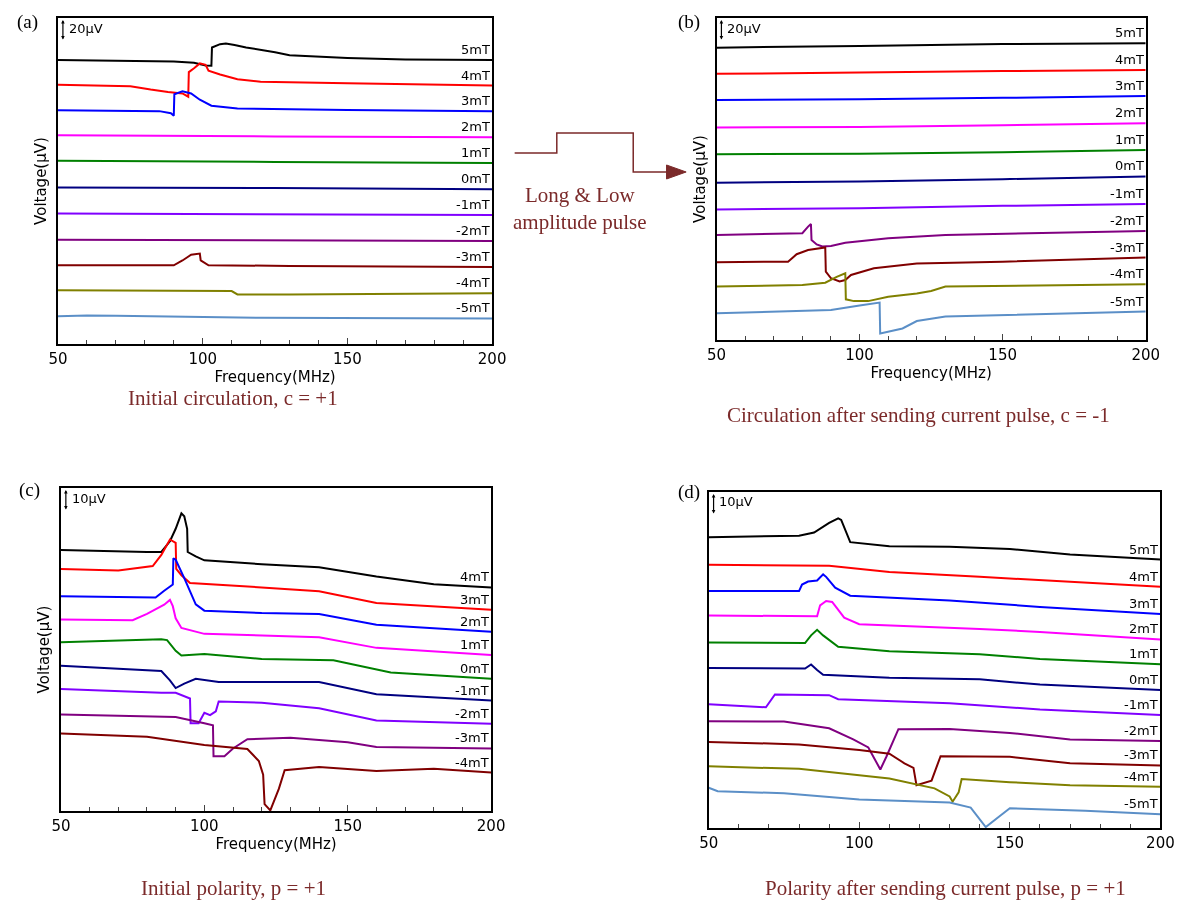  What do you see at coordinates (945, 888) in the screenshot?
I see `text: Polarity after sending current pulse, p = +1` at bounding box center [945, 888].